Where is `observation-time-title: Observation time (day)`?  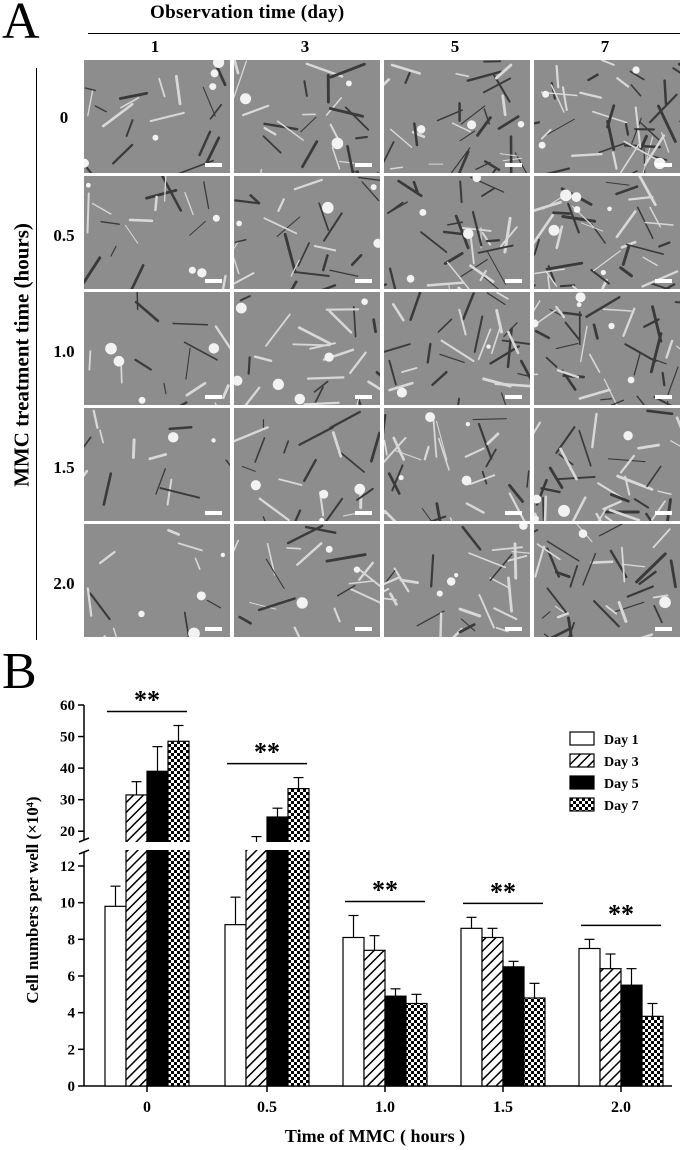
observation-time-title: Observation time (day) is located at coordinates (247, 12).